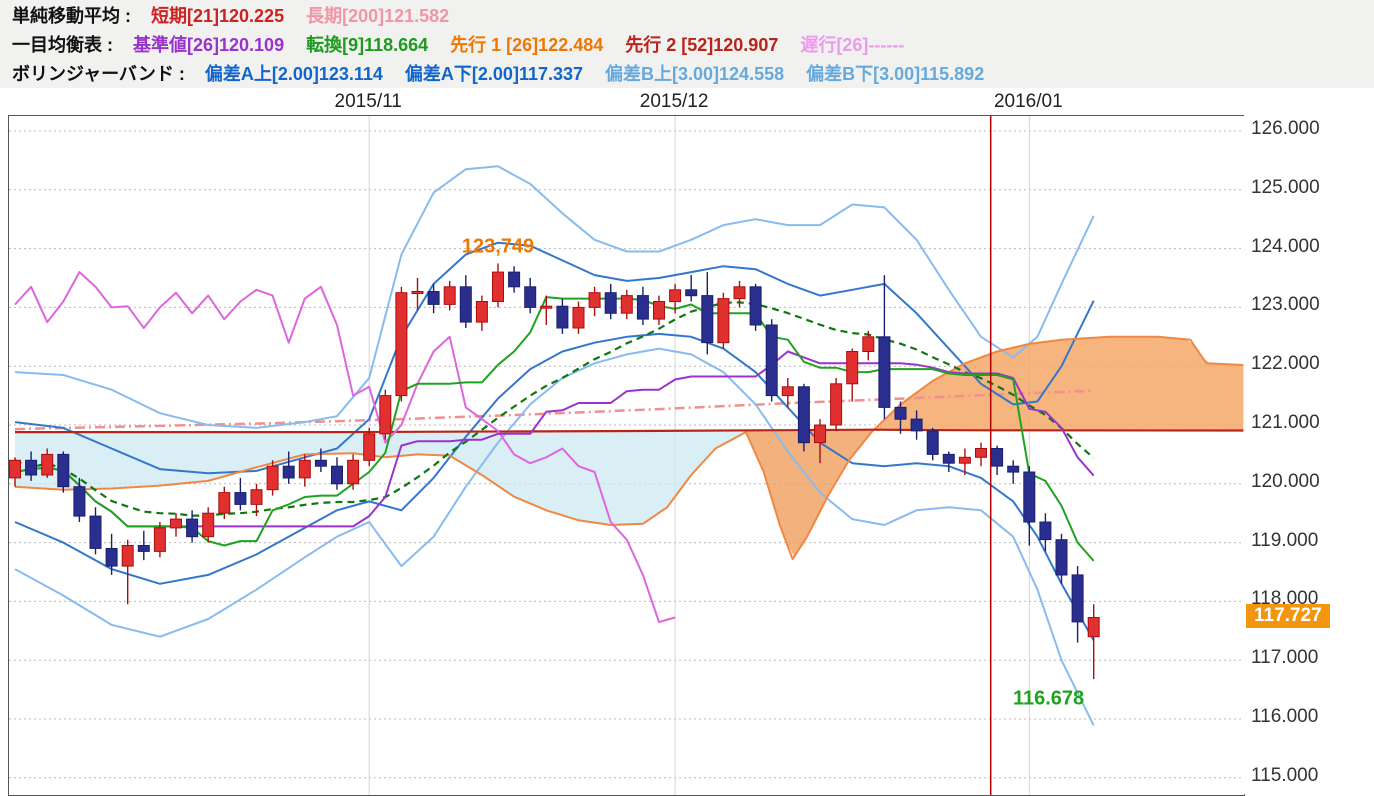 The width and height of the screenshot is (1374, 796). What do you see at coordinates (687, 14) in the screenshot?
I see `indicator-row-sma: 単純移動平均 : 短期[21]120.225 長期[200]121.582` at bounding box center [687, 14].